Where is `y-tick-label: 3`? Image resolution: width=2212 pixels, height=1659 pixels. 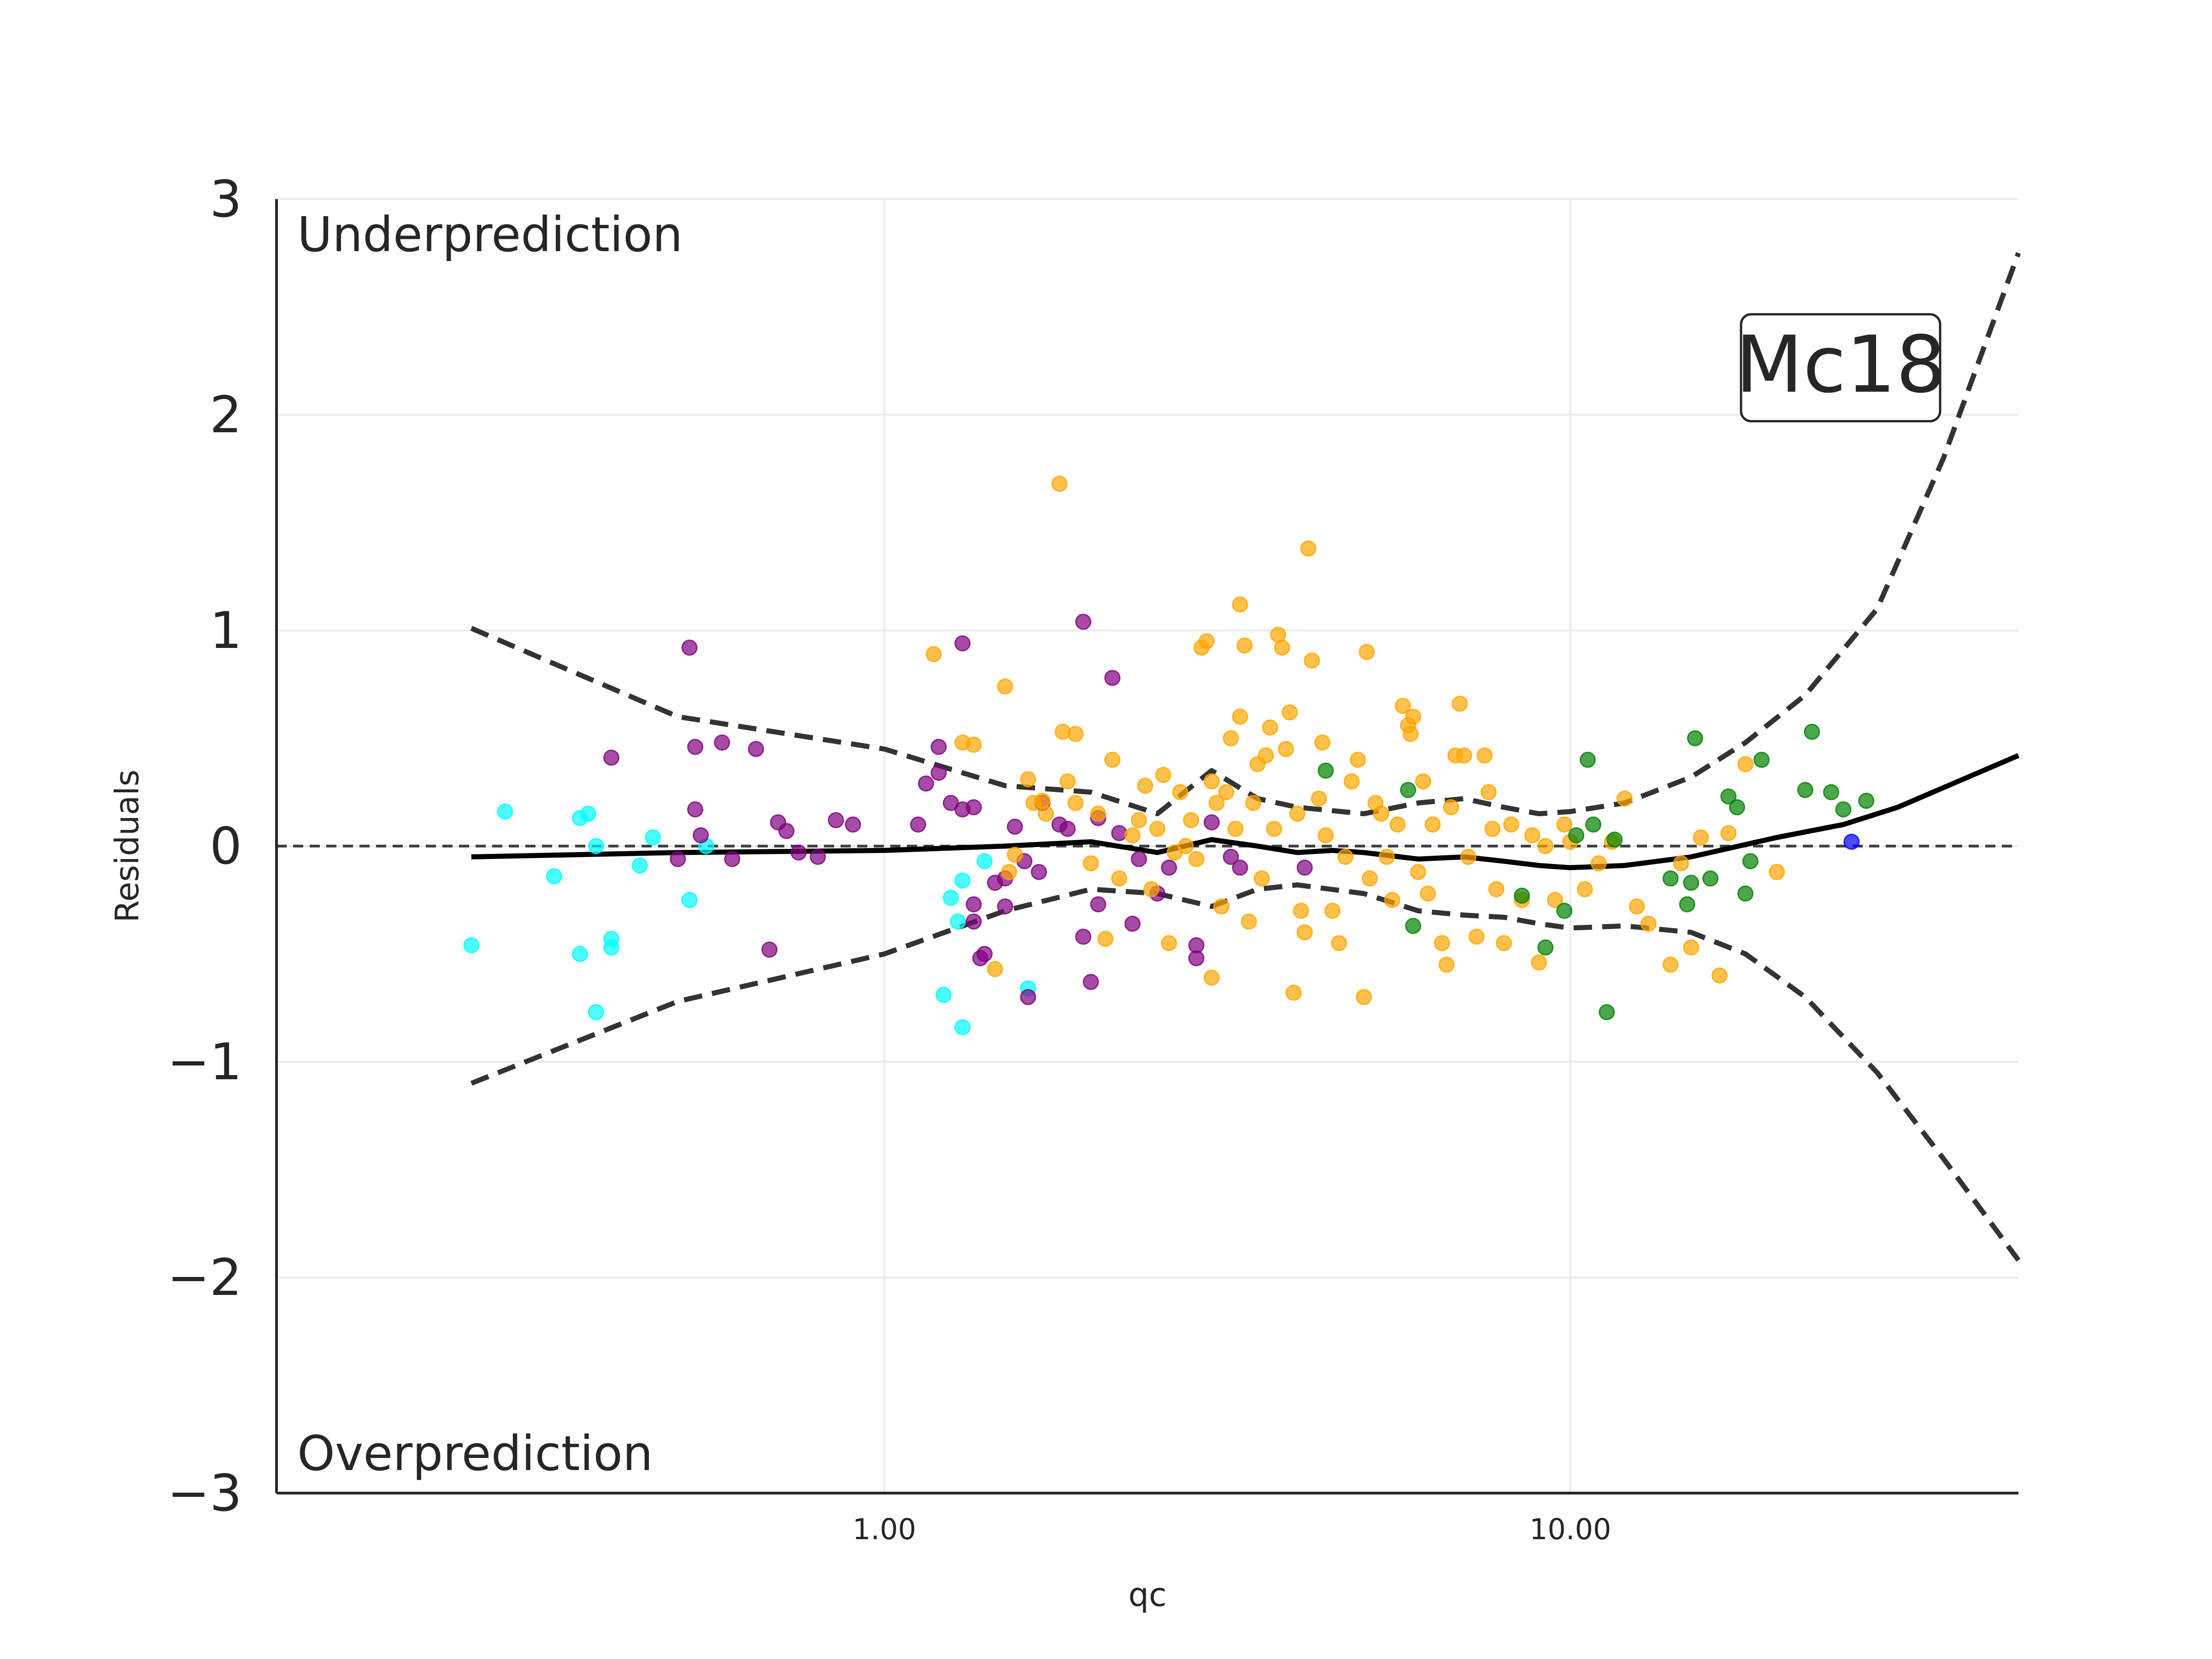
y-tick-label: 3 is located at coordinates (226, 199).